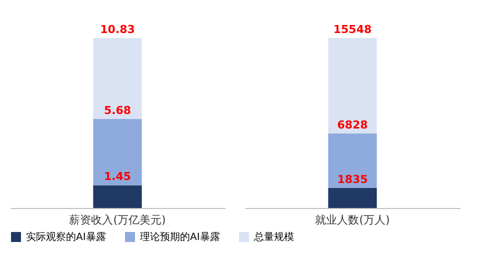 This screenshot has width=480, height=270. Describe the element at coordinates (117, 29) in the screenshot. I see `total-label: 10.83` at that location.